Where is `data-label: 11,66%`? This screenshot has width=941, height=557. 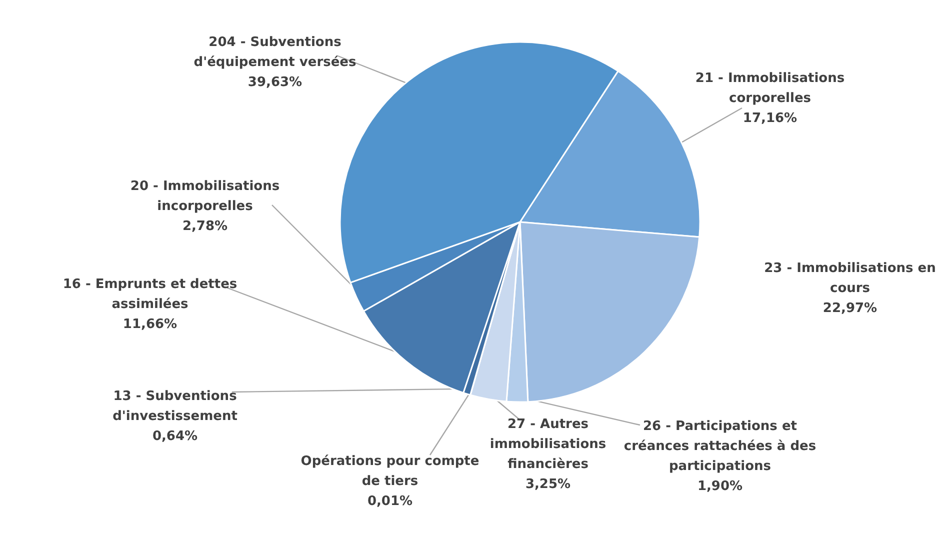 data-label: 11,66% is located at coordinates (150, 324).